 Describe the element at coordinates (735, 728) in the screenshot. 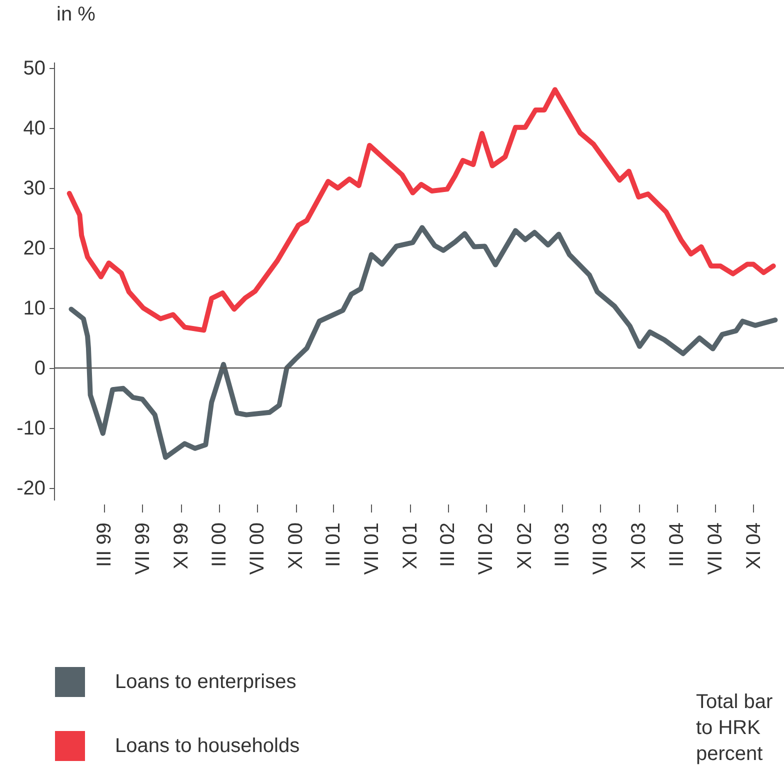

I see `text: Total bar to HRK percent` at that location.